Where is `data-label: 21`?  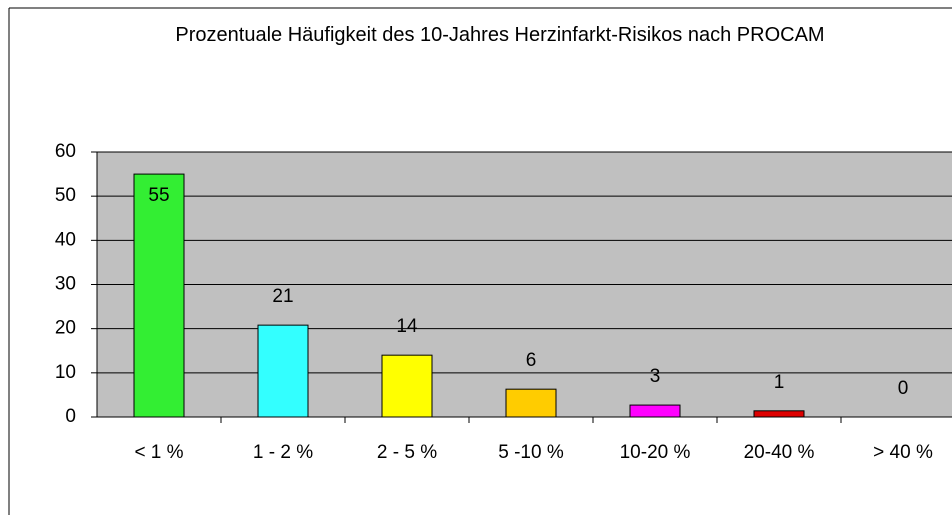
data-label: 21 is located at coordinates (282, 296).